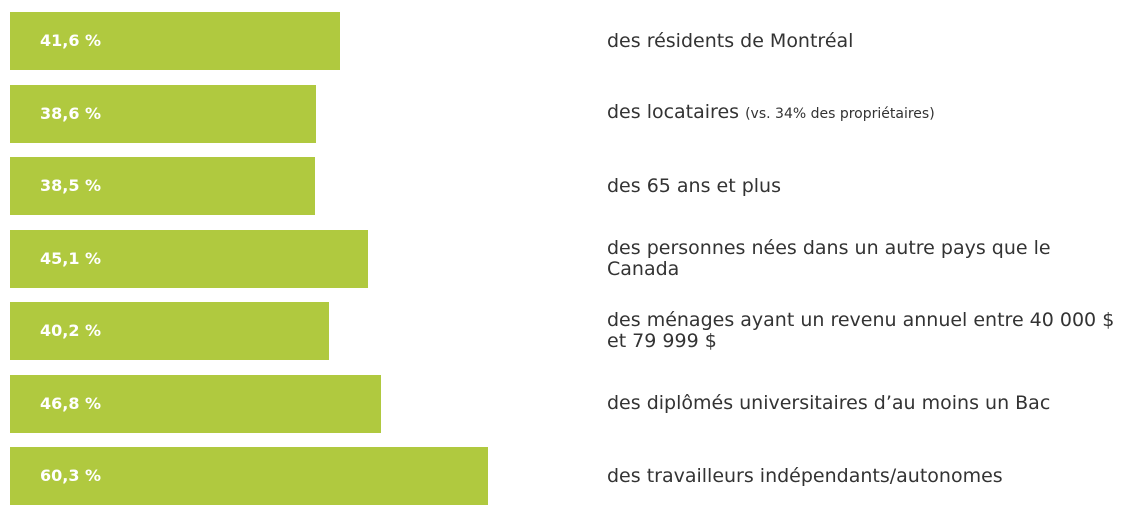 Image resolution: width=1127 pixels, height=505 pixels. Describe the element at coordinates (71, 185) in the screenshot. I see `value-label: 38,5 %` at that location.